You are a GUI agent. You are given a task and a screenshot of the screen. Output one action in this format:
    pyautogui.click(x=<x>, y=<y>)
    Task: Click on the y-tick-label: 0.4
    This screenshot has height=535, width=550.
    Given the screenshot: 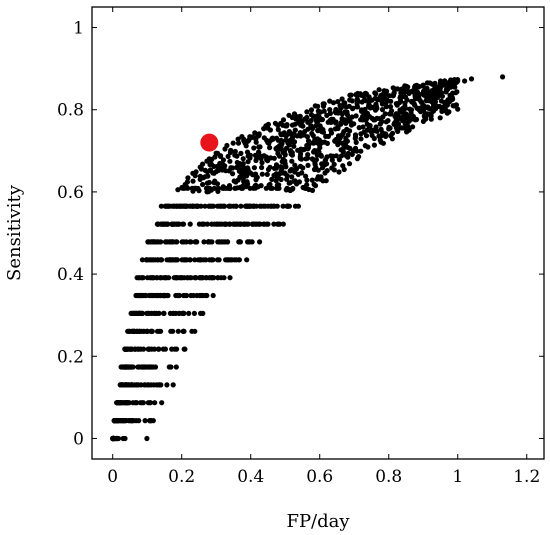 What is the action you would take?
    pyautogui.click(x=70, y=275)
    